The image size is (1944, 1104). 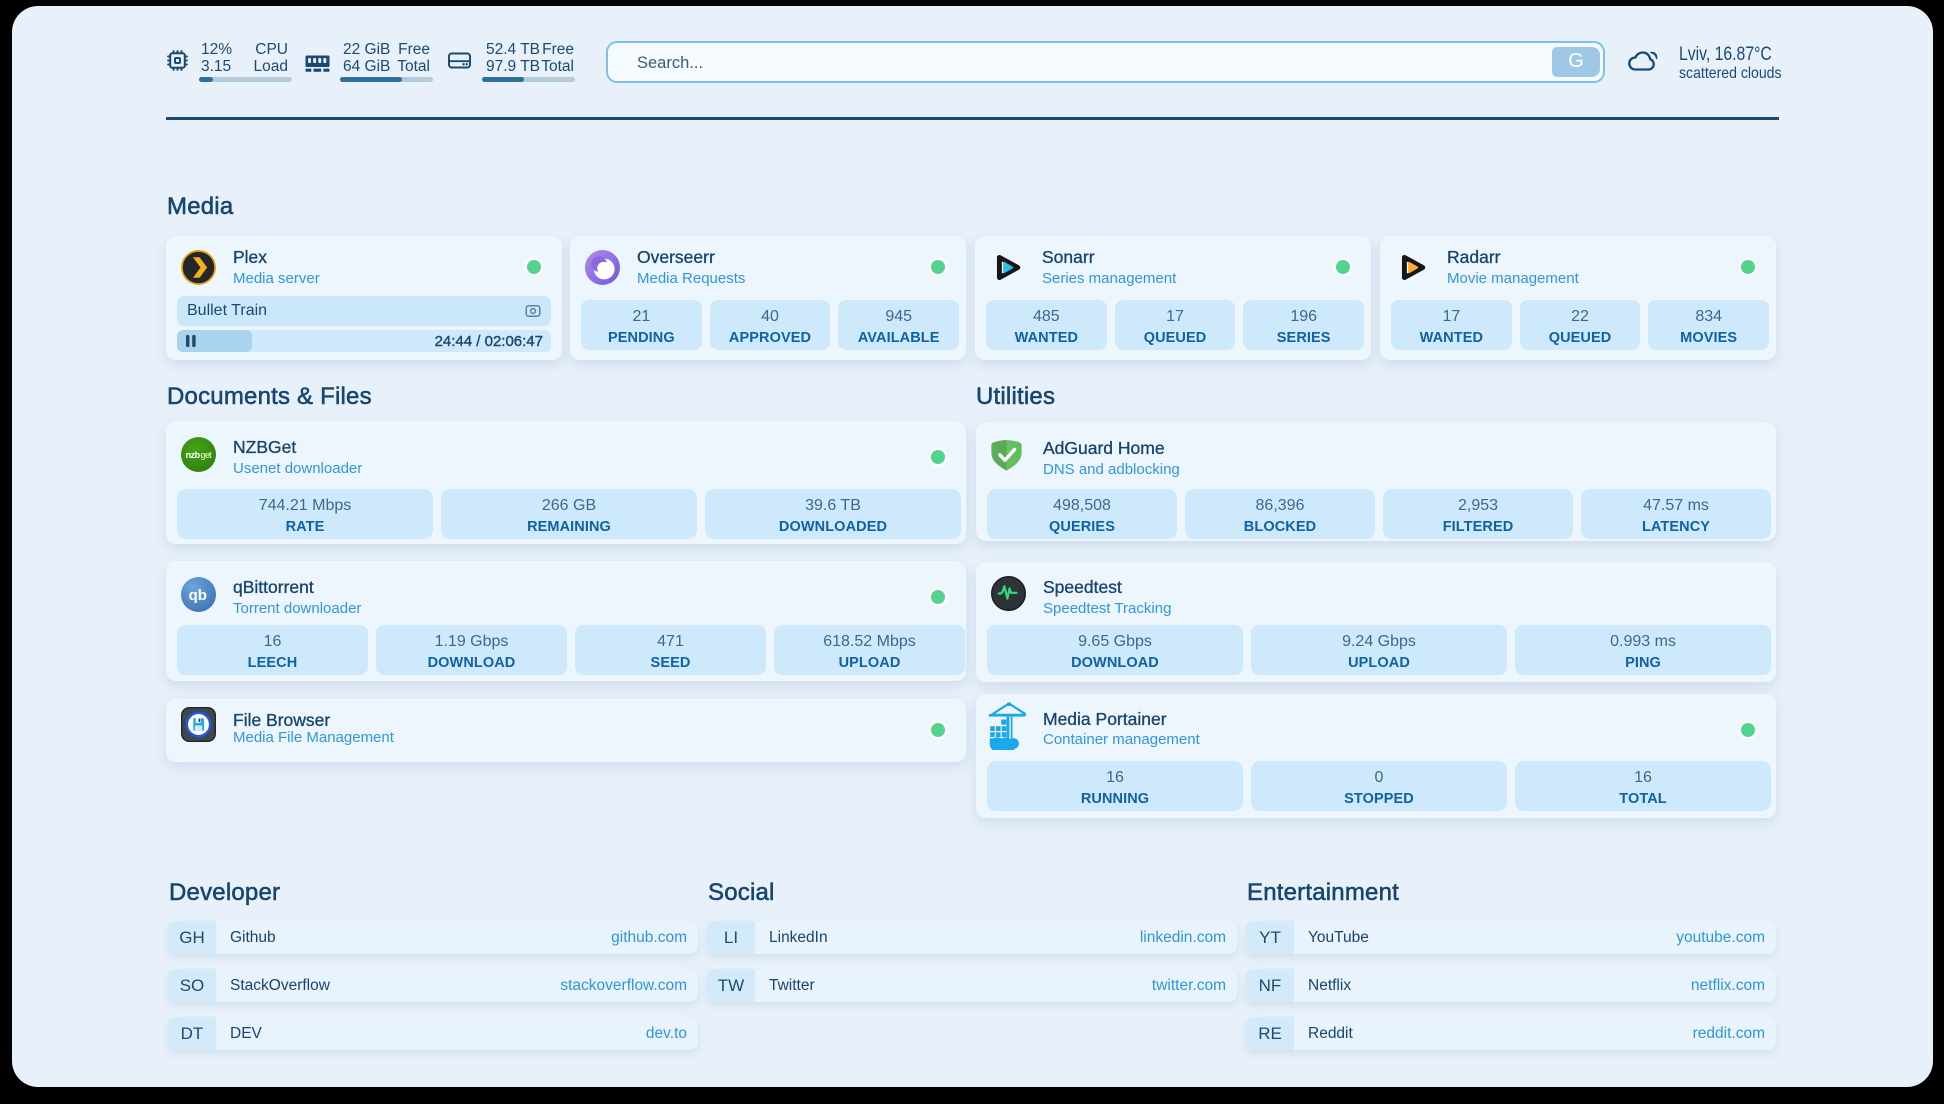 I want to click on svg-text: nzb, so click(x=193, y=455).